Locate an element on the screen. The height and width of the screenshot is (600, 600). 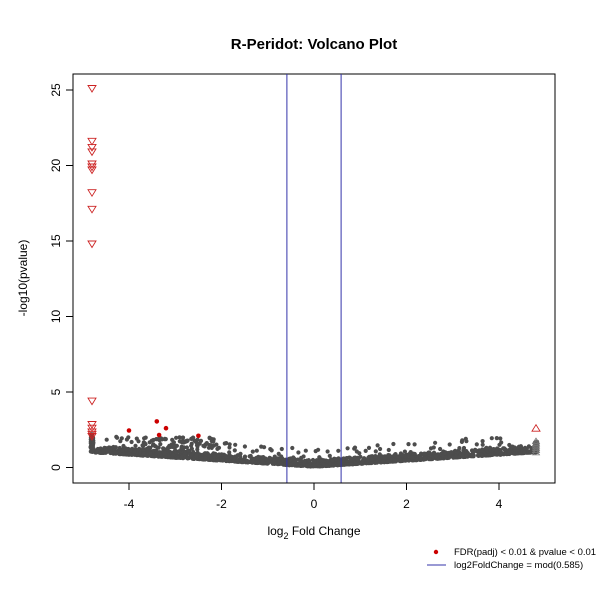
x-axis-label-rest: Fold Change is located at coordinates (324, 531).